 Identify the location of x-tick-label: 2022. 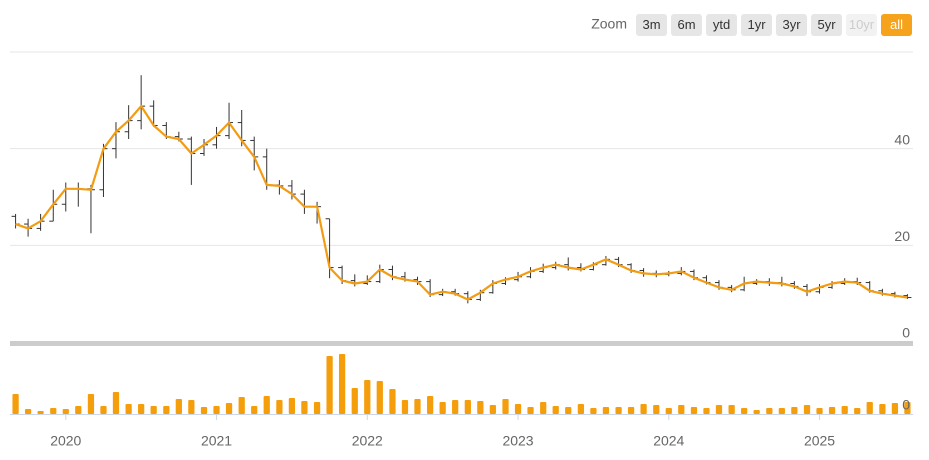
(367, 441).